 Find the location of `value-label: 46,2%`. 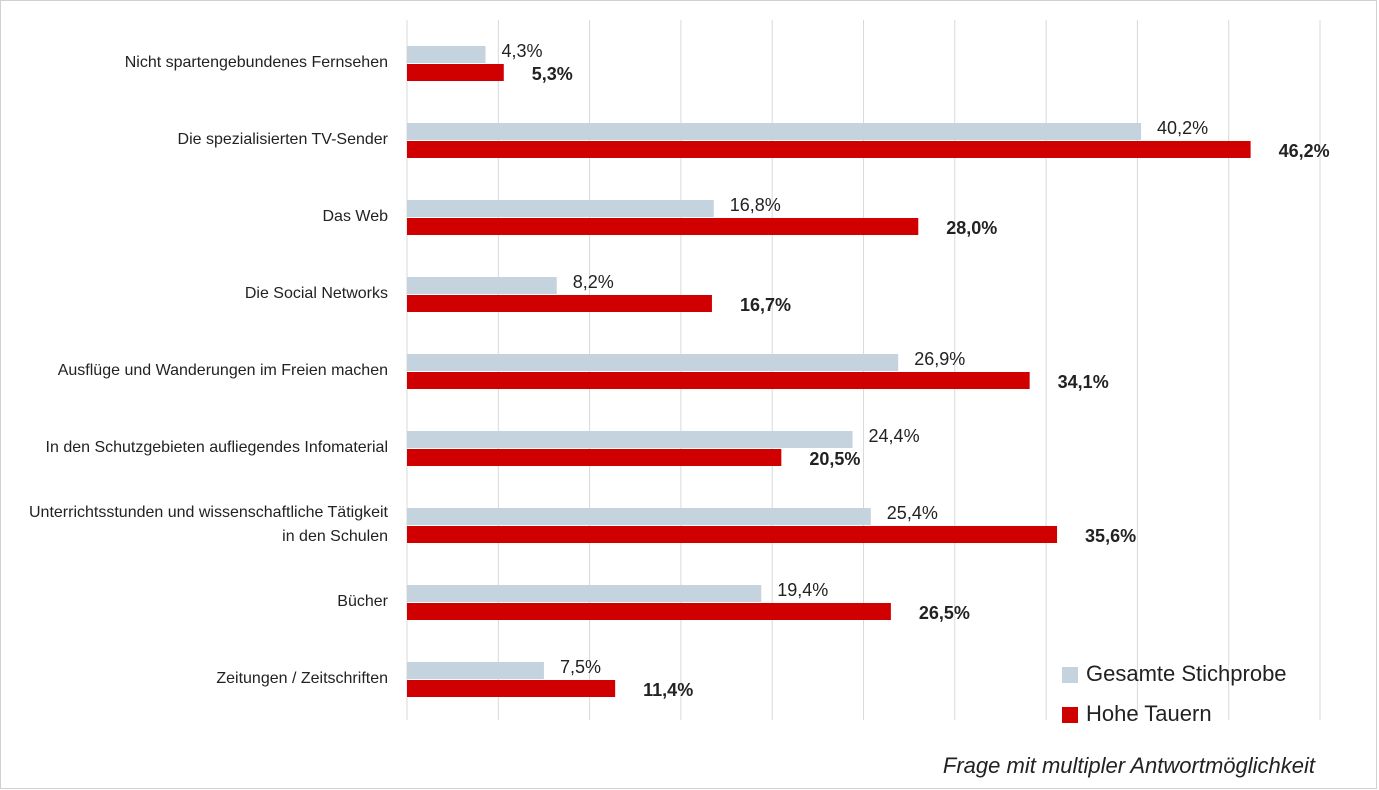

value-label: 46,2% is located at coordinates (1304, 151).